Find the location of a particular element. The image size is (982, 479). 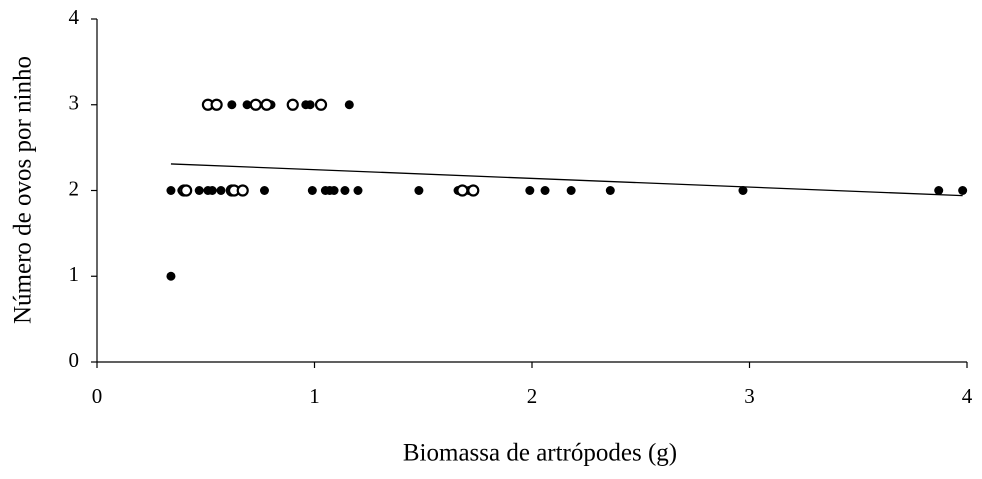

x-axis-label: Biomassa de artrópodes (g) is located at coordinates (540, 453).